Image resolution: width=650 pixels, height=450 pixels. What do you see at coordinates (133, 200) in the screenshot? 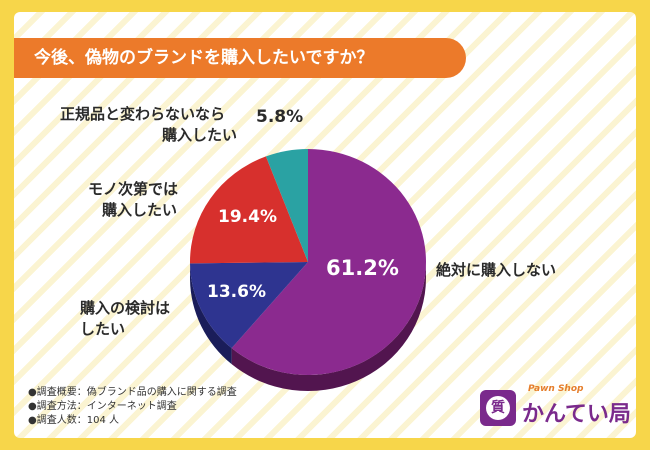
I see `slice-category-label: モノ次第では 購入したい` at bounding box center [133, 200].